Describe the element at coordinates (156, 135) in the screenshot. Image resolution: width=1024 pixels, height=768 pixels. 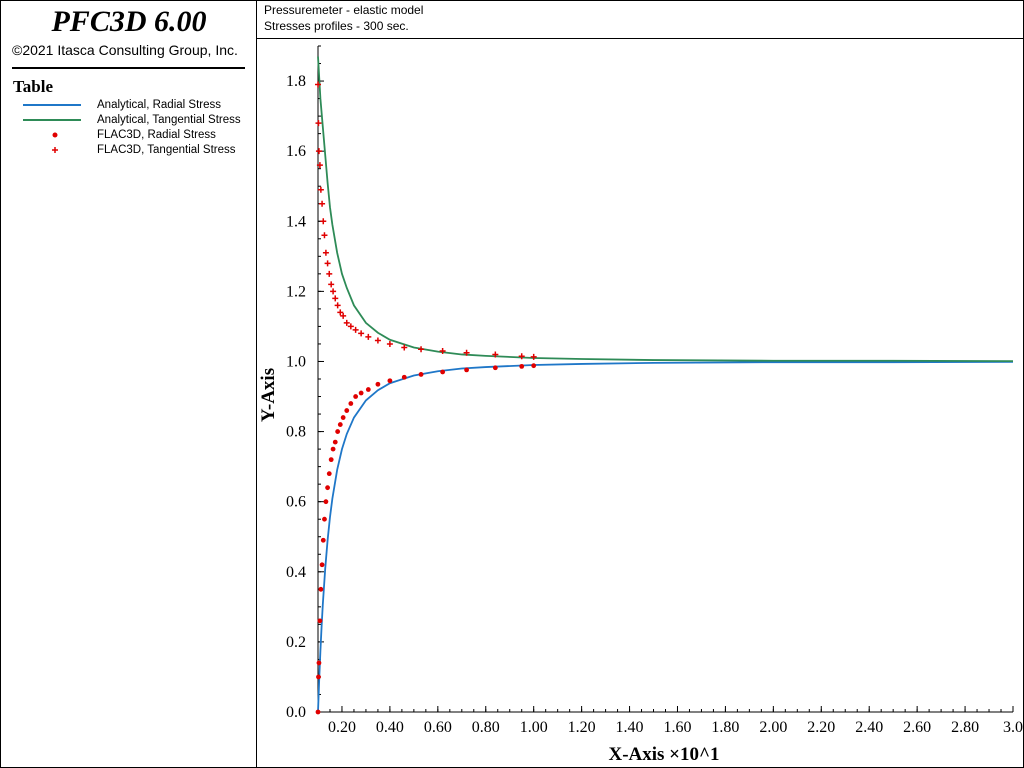
I see `legend-label: FLAC3D, Radial Stress` at that location.